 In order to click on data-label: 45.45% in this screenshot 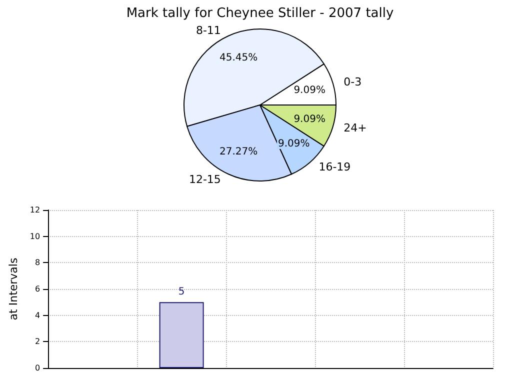, I will do `click(238, 58)`.